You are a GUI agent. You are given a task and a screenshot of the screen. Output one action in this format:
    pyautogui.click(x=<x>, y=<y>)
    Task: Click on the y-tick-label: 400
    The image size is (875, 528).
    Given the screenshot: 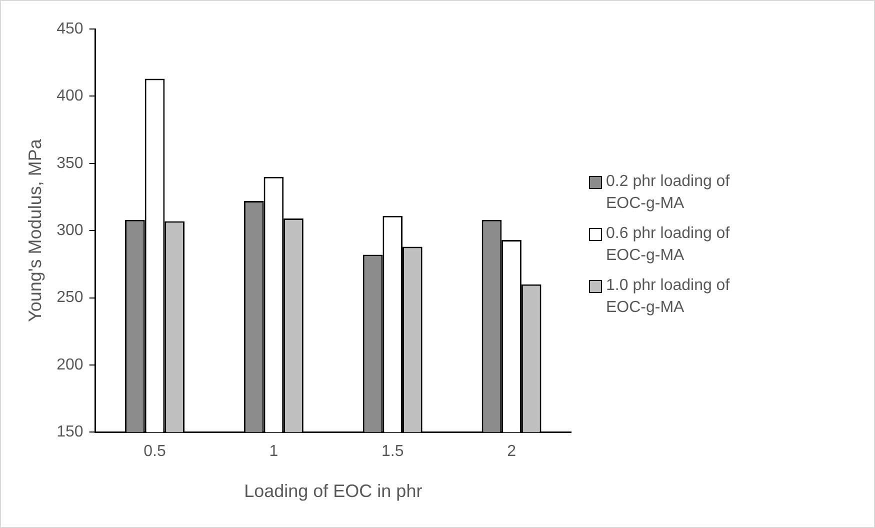 What is the action you would take?
    pyautogui.click(x=70, y=96)
    